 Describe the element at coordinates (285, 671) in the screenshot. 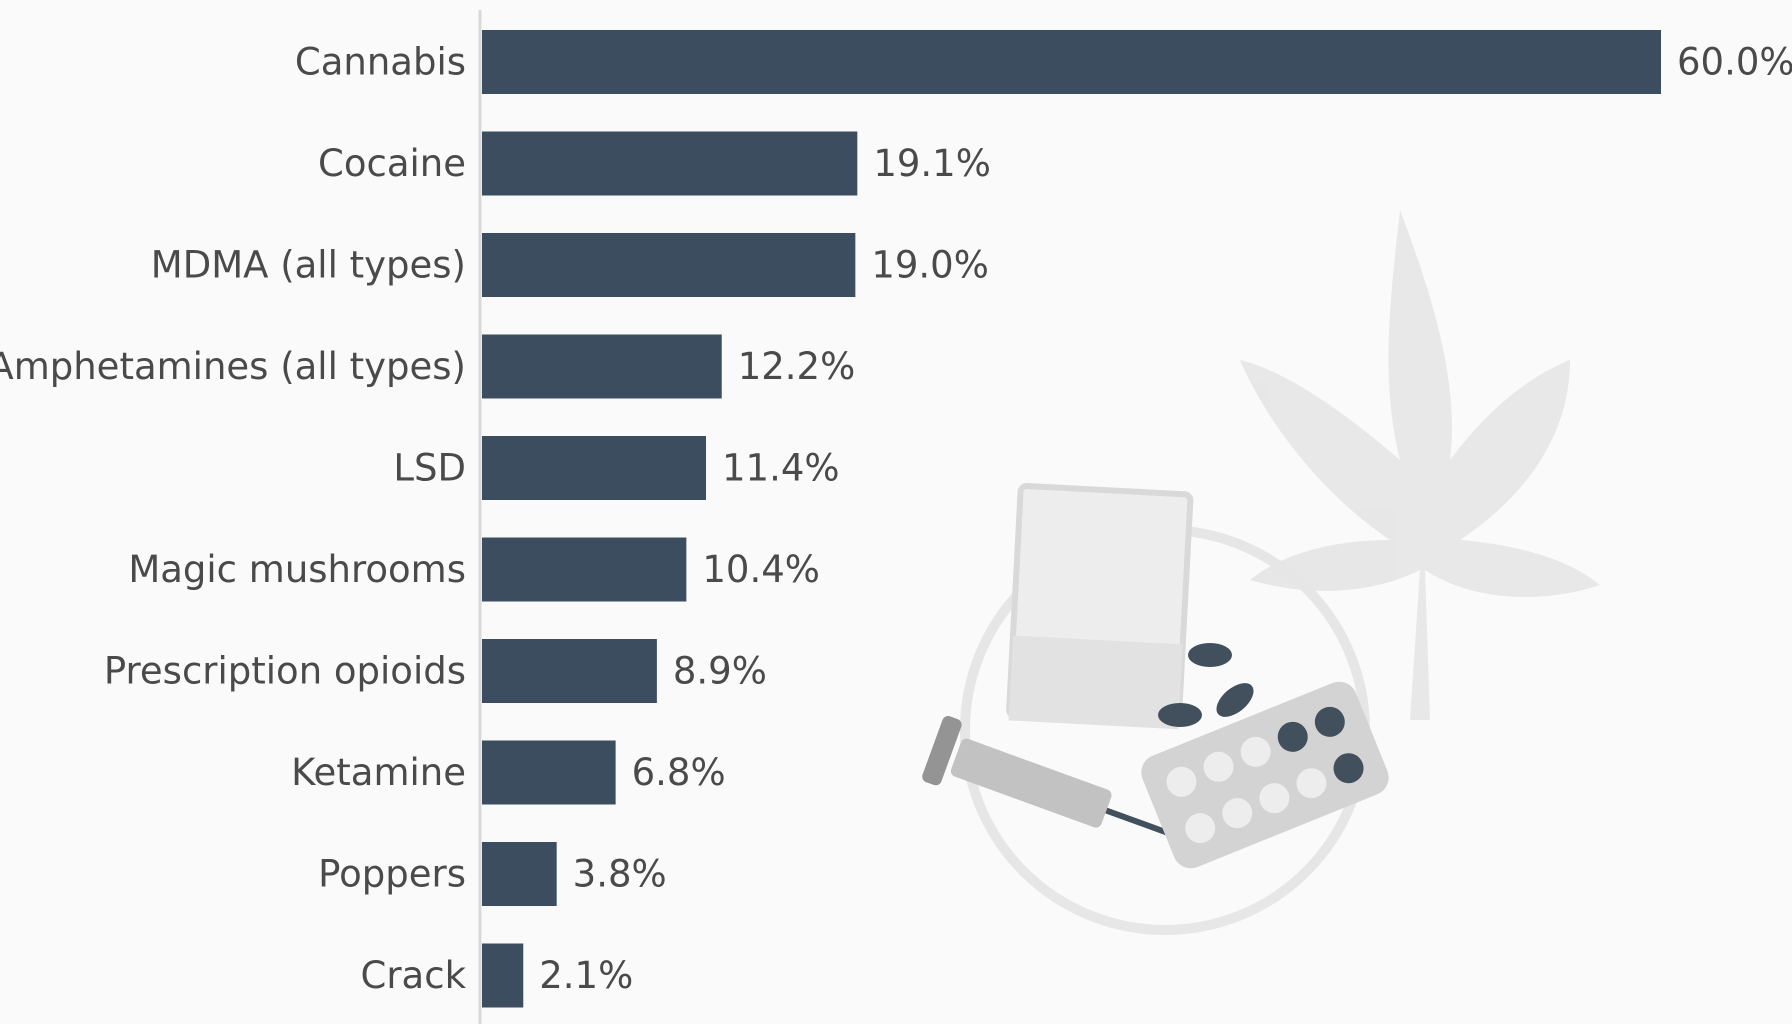

I see `category-label: Prescription opioids` at that location.